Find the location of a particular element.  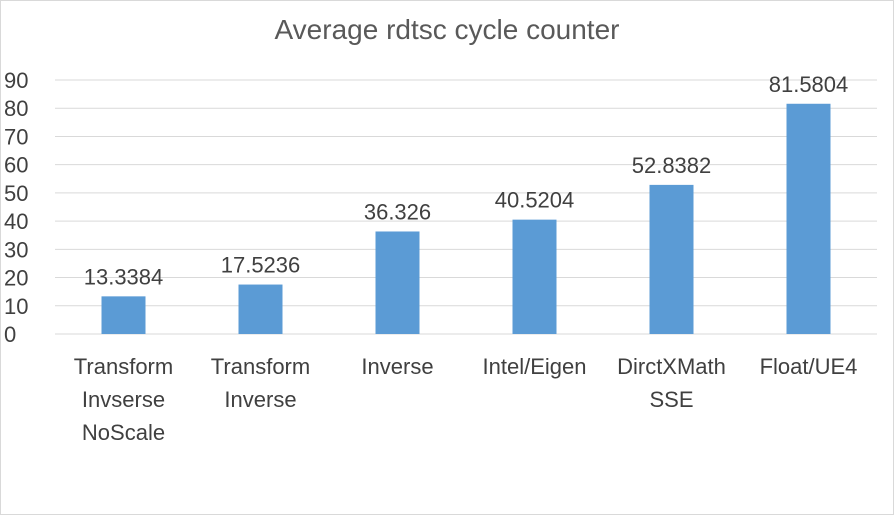

y-tick-label: 50 is located at coordinates (16, 193).